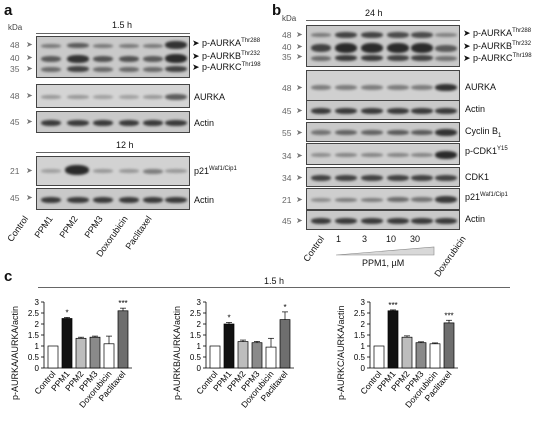  Describe the element at coordinates (483, 132) in the screenshot. I see `label-cyclin-b1: Cyclin B1` at that location.